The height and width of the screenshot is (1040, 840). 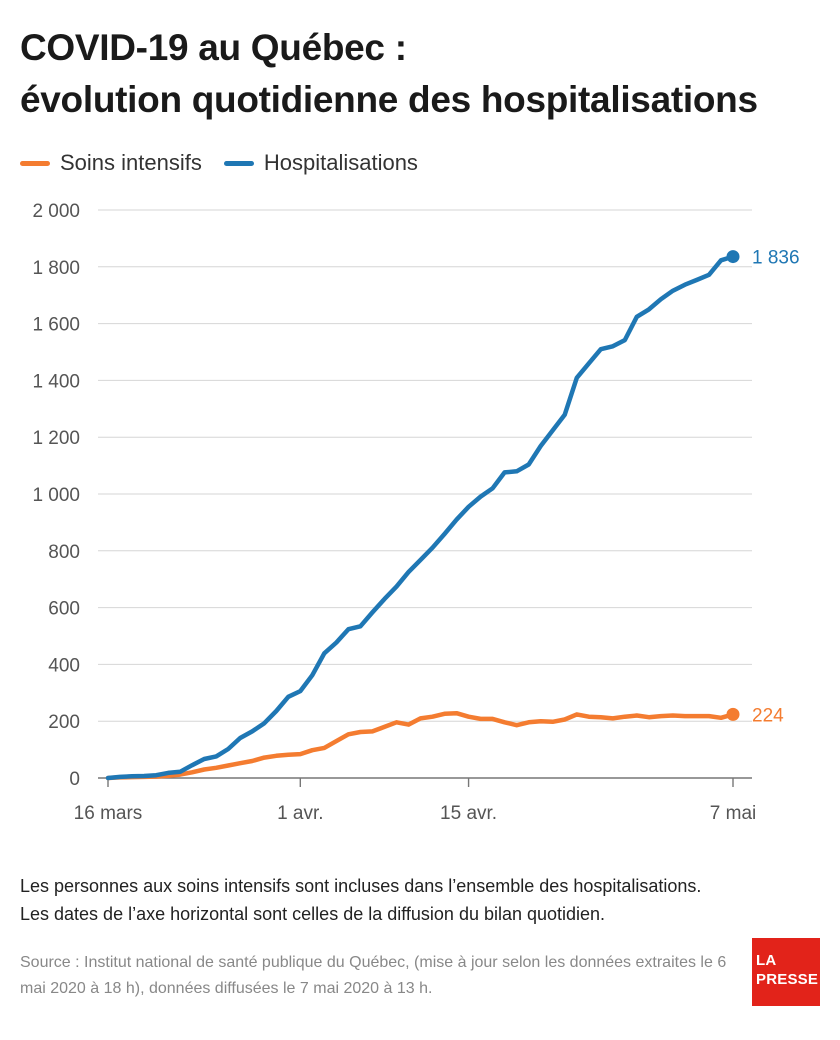 I want to click on end-label-soins-intensifs: 224, so click(x=768, y=715).